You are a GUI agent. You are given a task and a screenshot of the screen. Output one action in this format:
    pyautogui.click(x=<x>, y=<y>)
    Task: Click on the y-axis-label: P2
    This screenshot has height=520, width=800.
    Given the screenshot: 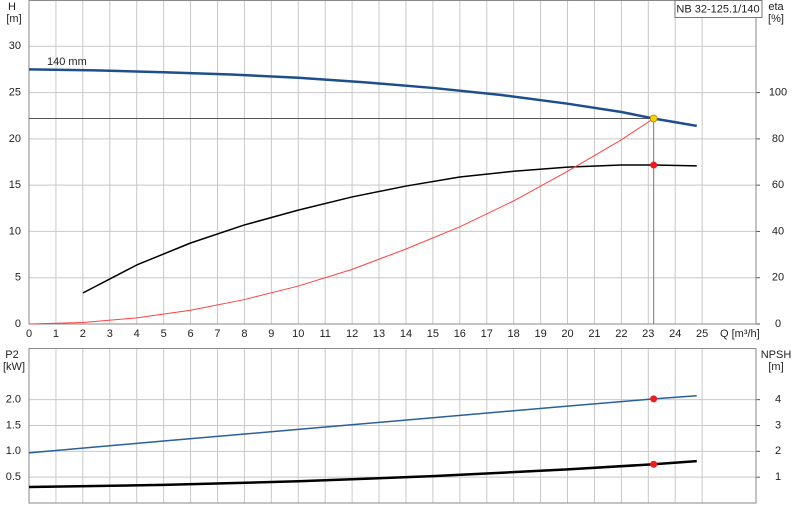 What is the action you would take?
    pyautogui.click(x=11, y=355)
    